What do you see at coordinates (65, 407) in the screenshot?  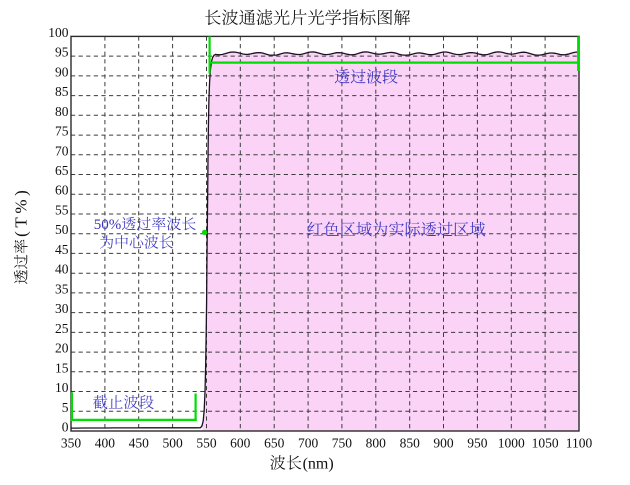 I see `svg-text: 5` at bounding box center [65, 407].